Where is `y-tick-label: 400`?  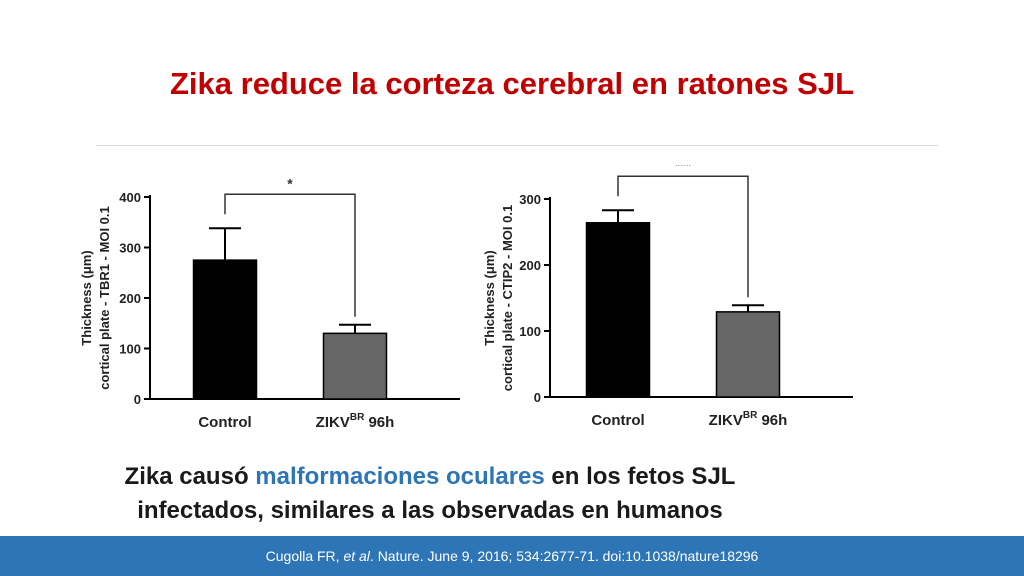
y-tick-label: 400 is located at coordinates (130, 197).